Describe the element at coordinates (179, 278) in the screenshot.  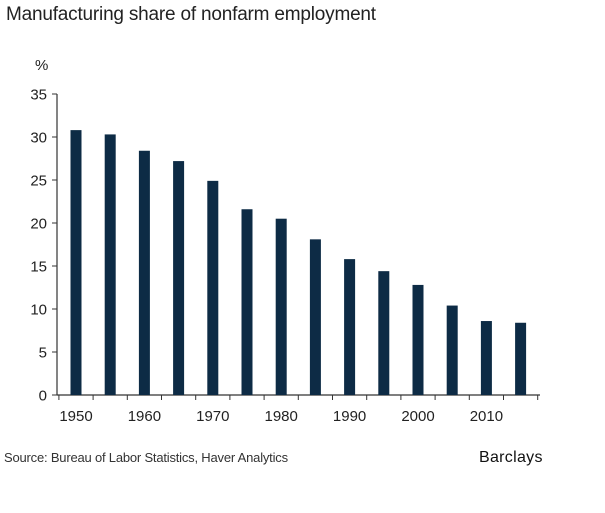
I see `bar-1965` at that location.